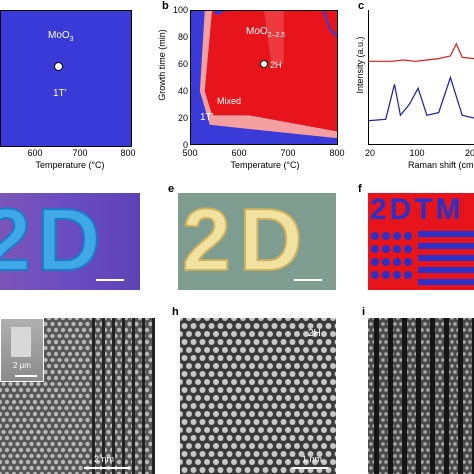 Image resolution: width=474 pixels, height=474 pixels. I want to click on panel-f-text: 2DTM, so click(417, 209).